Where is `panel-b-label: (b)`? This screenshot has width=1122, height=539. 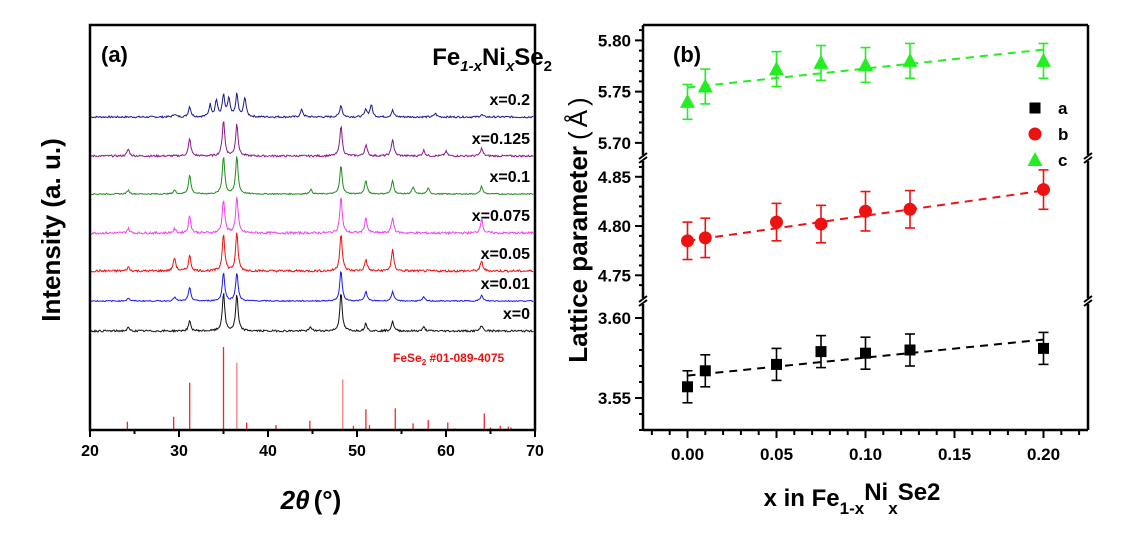
panel-b-label: (b) is located at coordinates (687, 54).